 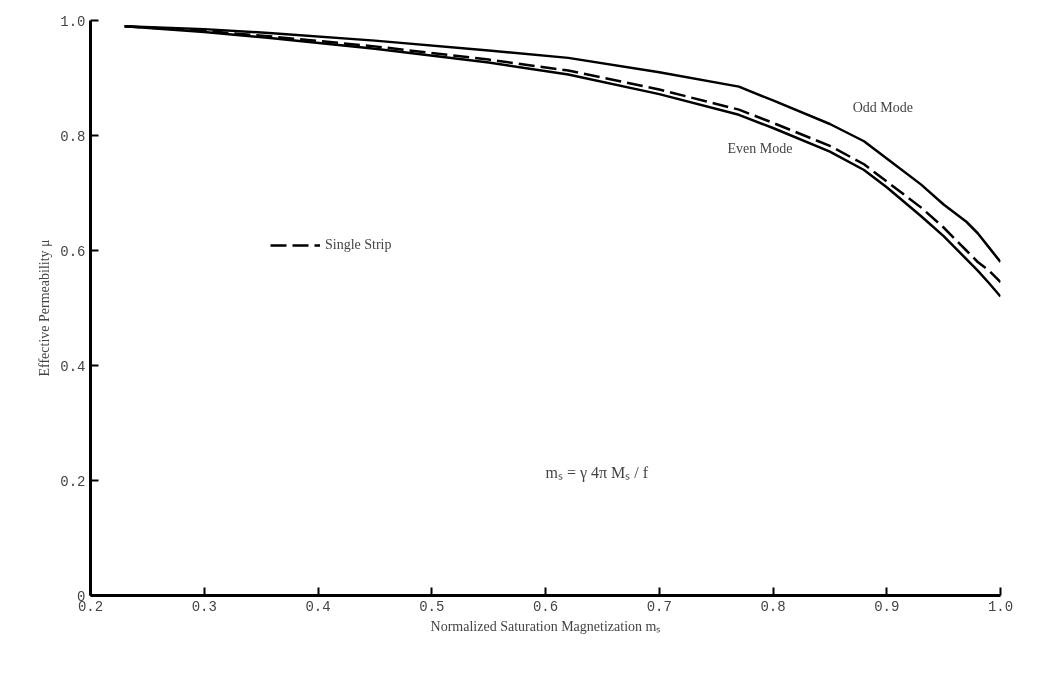 What do you see at coordinates (432, 606) in the screenshot?
I see `x-tick-label: 0.5` at bounding box center [432, 606].